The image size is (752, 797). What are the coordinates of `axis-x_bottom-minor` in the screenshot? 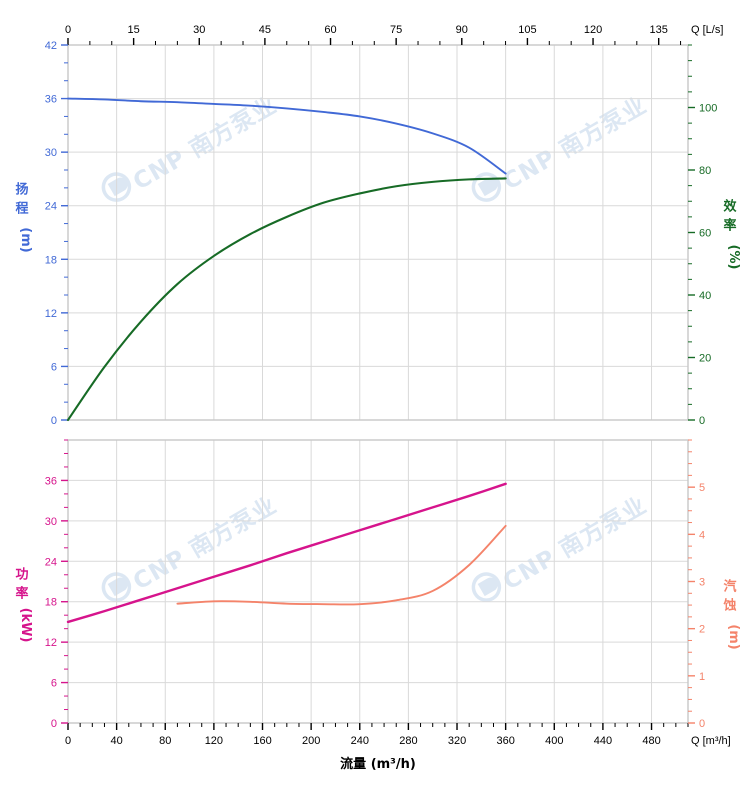 It's located at (384, 725).